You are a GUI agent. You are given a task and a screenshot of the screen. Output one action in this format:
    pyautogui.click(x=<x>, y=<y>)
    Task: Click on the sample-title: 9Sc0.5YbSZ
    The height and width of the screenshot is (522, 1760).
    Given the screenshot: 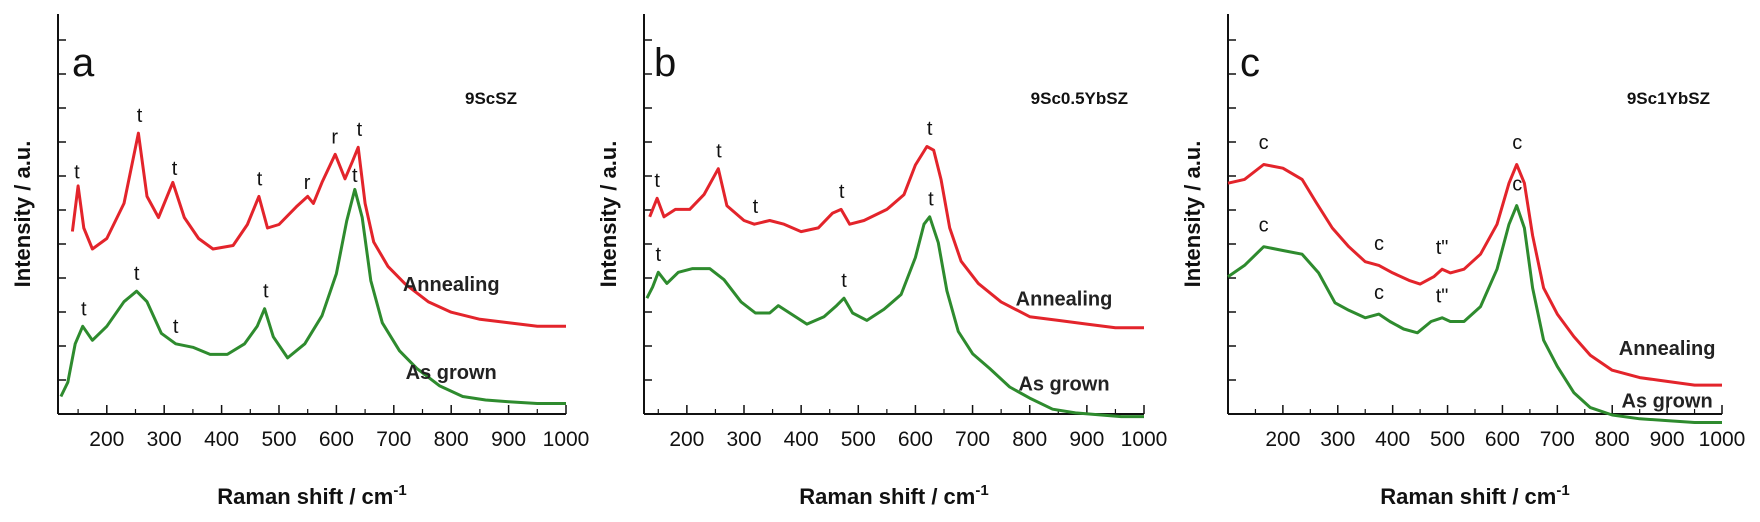 What is the action you would take?
    pyautogui.click(x=1079, y=98)
    